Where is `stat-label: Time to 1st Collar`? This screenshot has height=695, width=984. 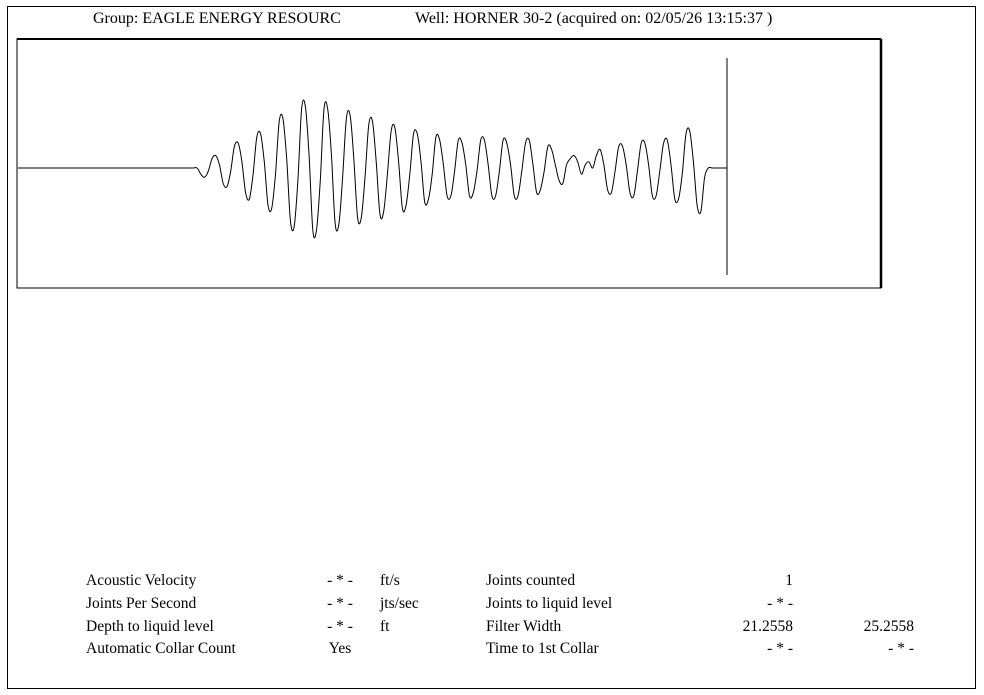 stat-label: Time to 1st Collar is located at coordinates (542, 648).